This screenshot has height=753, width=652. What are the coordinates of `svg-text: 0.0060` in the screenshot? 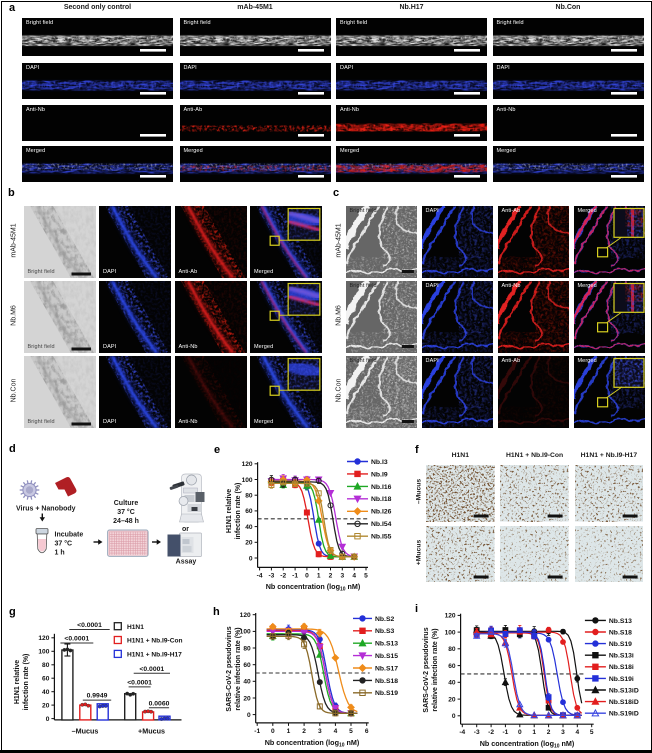 It's located at (159, 704).